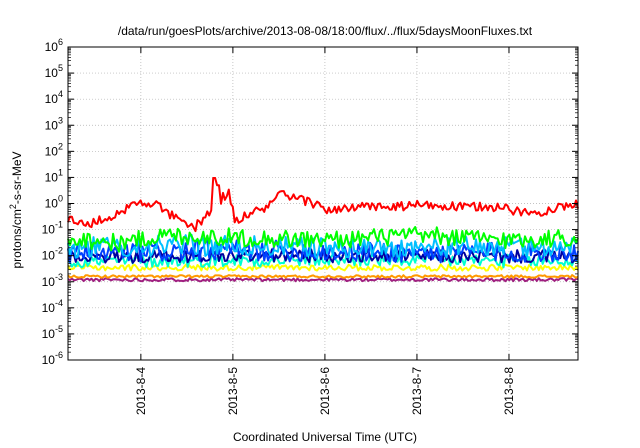 The image size is (640, 448). I want to click on x-tick-labels: 2013-8-4 2013-8-5 2013-8-6 2013-8-7 2013-8-8, so click(325, 391).